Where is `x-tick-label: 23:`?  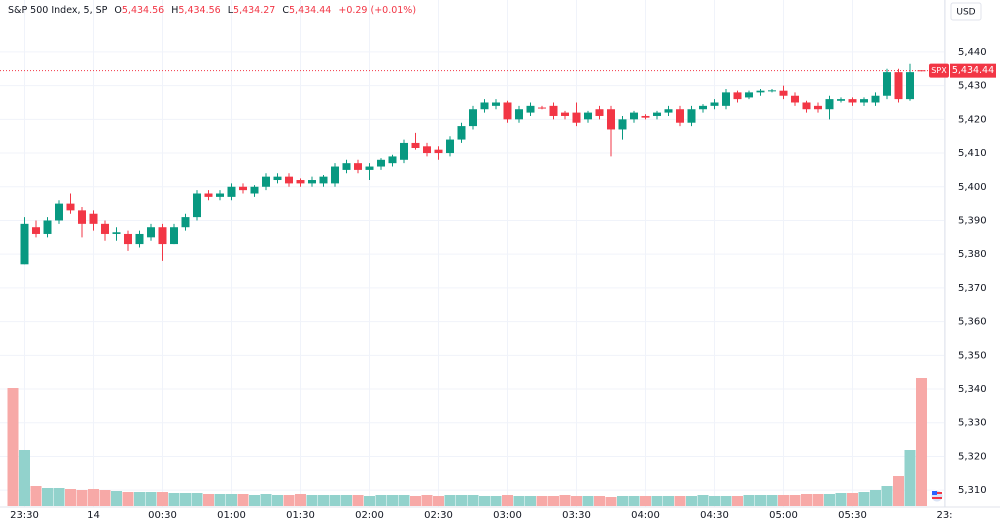 x-tick-label: 23: is located at coordinates (944, 515).